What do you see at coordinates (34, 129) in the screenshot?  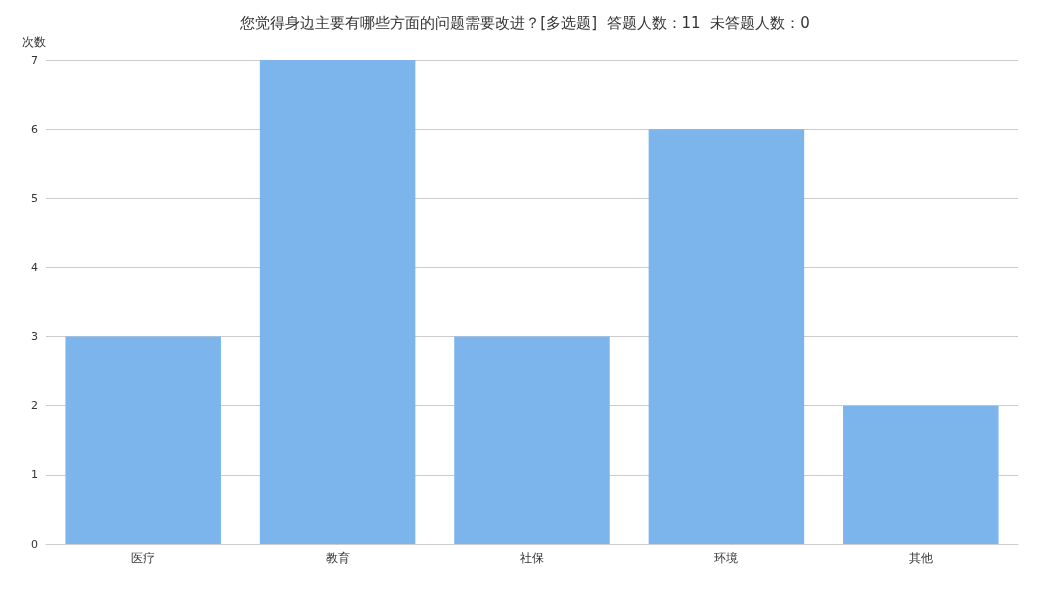 I see `y-tick-label: 6` at bounding box center [34, 129].